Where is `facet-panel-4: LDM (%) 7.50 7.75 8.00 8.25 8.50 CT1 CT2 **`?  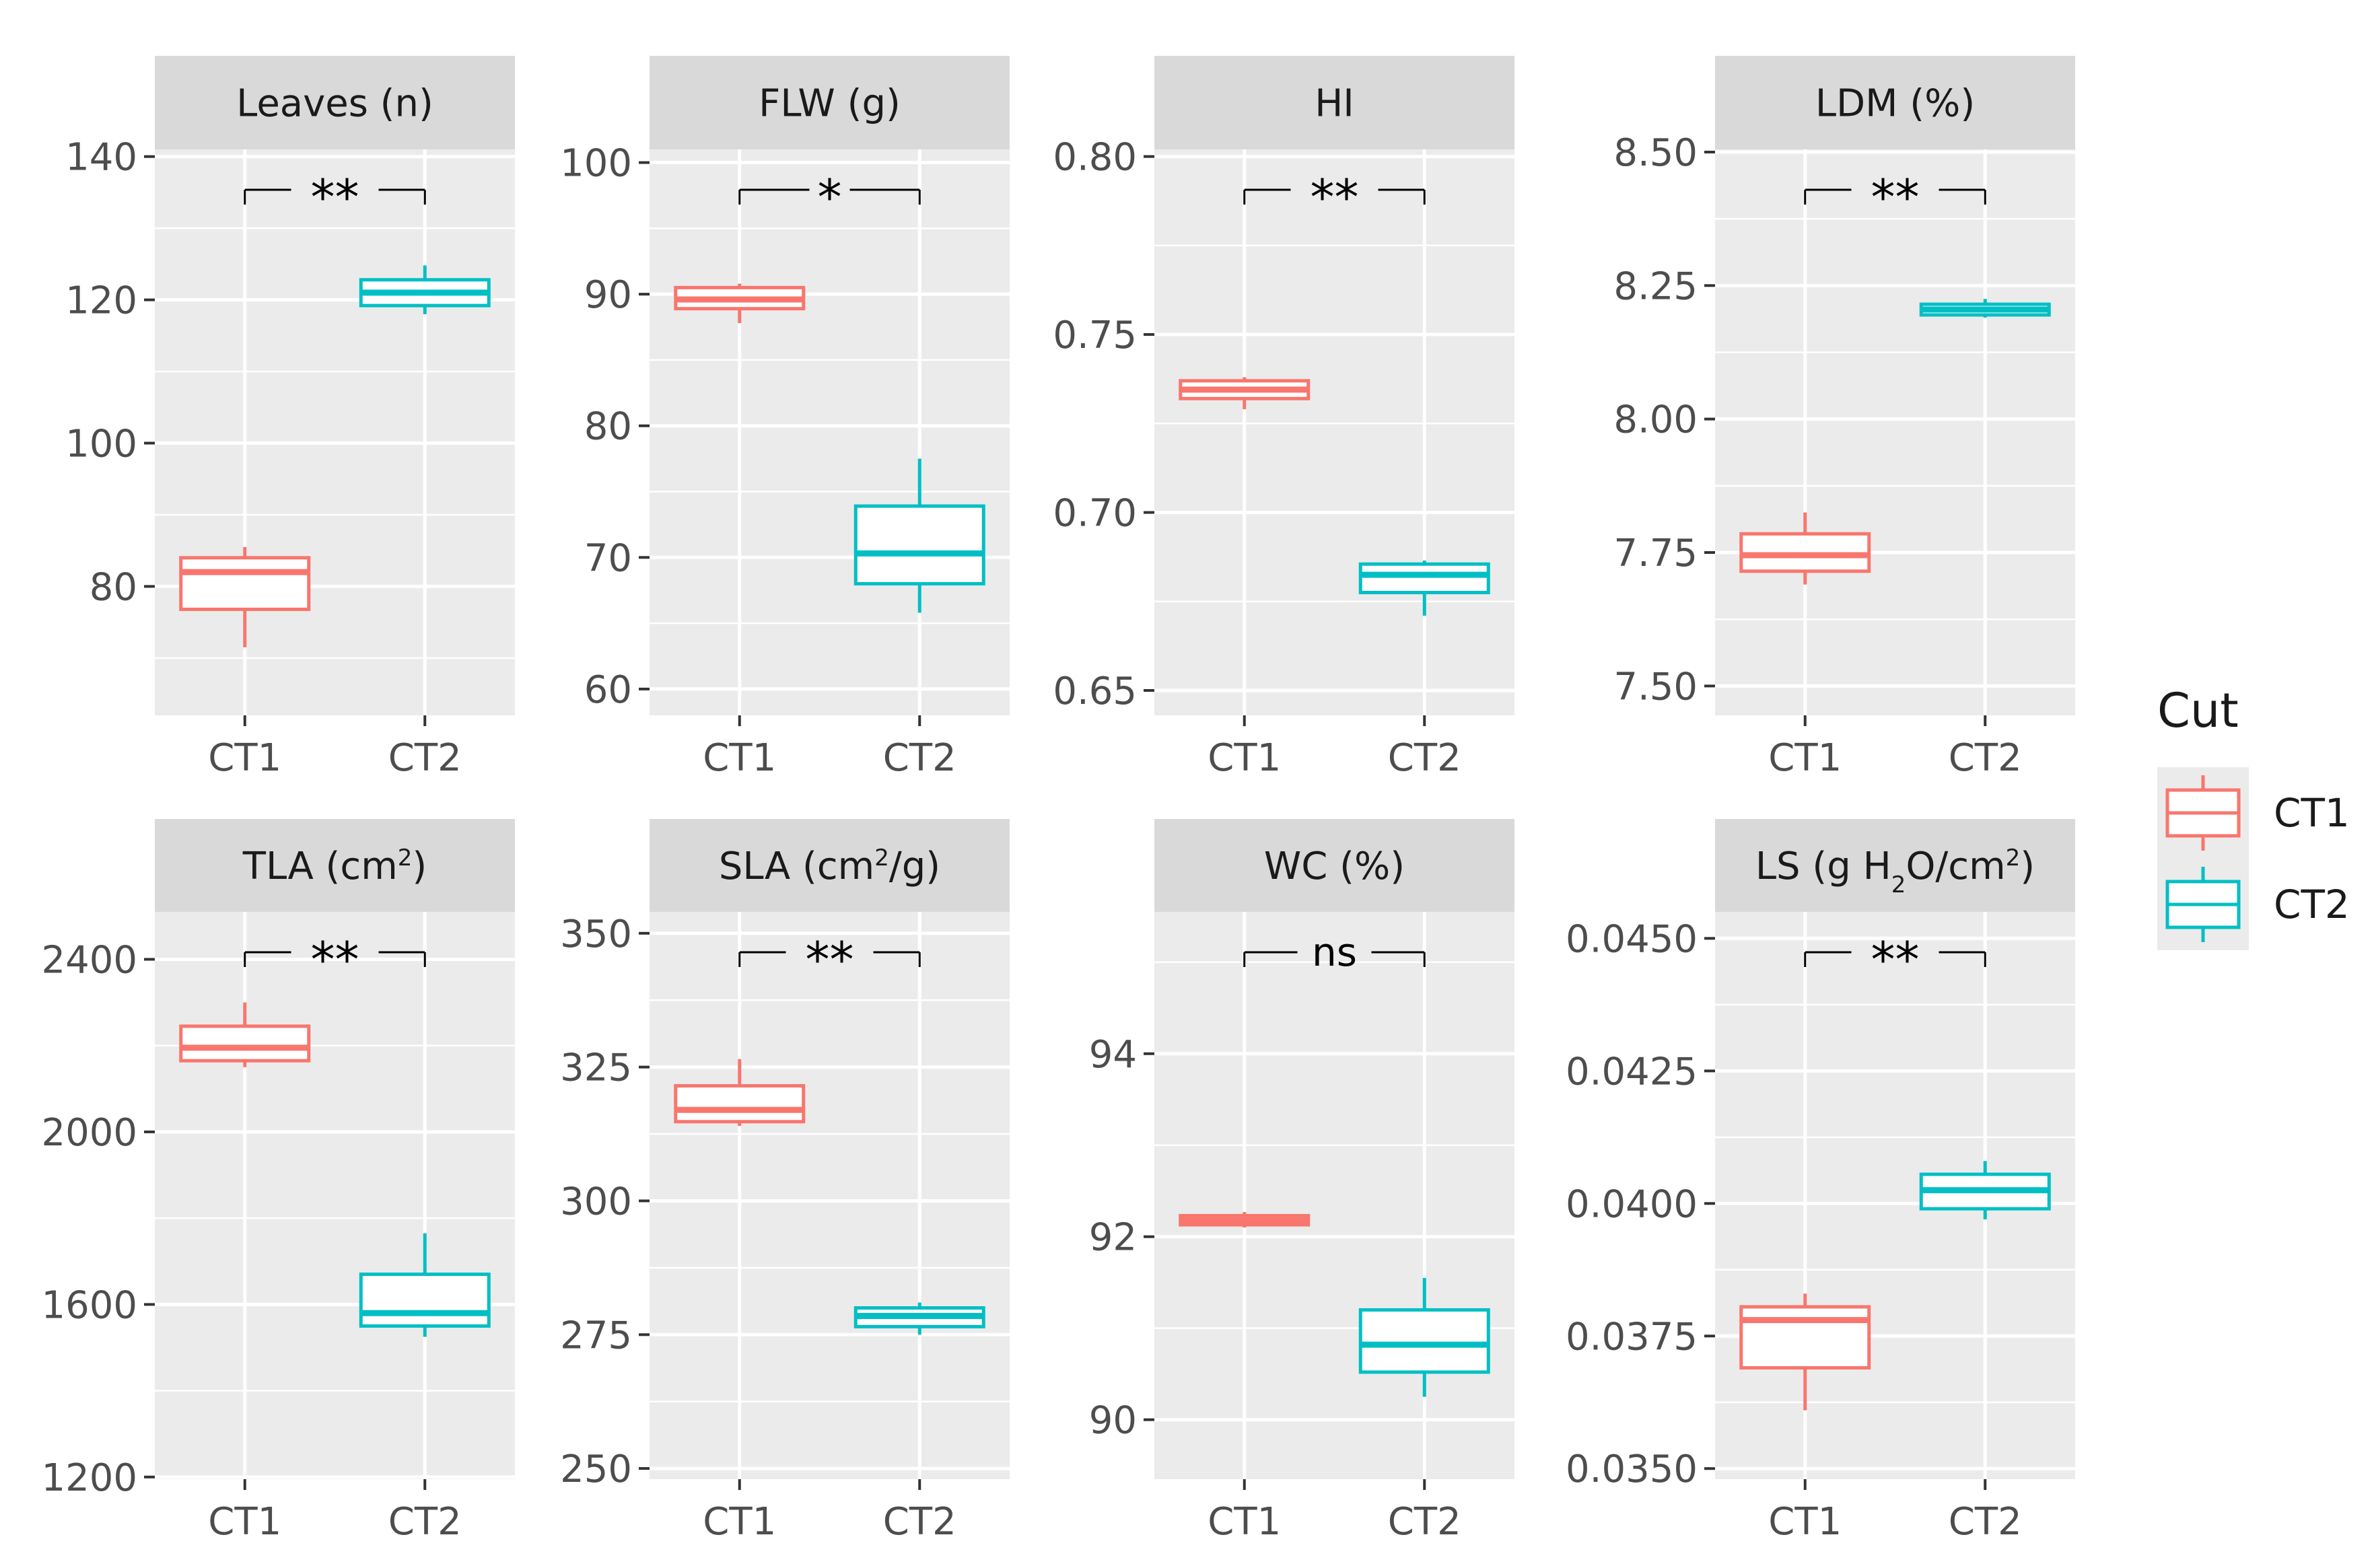 facet-panel-4: LDM (%) 7.50 7.75 8.00 8.25 8.50 CT1 CT2 ** is located at coordinates (1844, 418).